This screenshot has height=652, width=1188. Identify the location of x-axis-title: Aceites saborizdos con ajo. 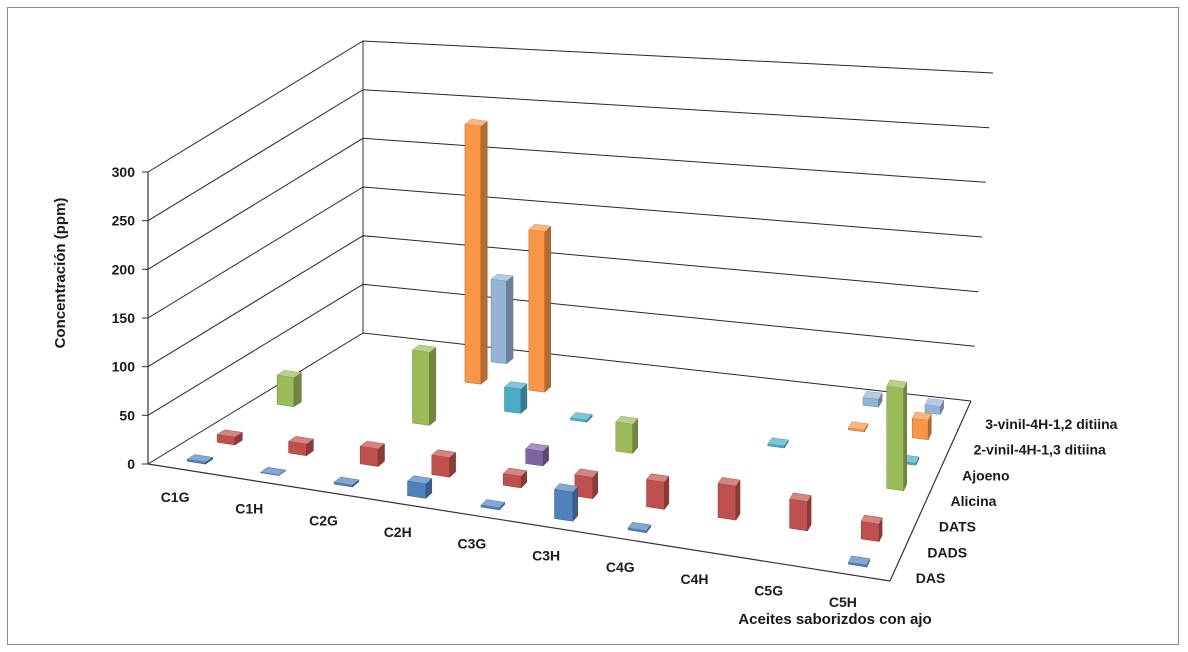
(834, 619).